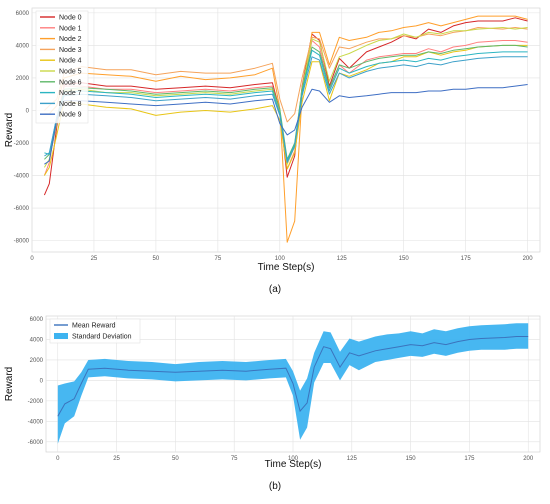 The image size is (550, 504). I want to click on chart-a-legend-label: Node 0, so click(70, 18).